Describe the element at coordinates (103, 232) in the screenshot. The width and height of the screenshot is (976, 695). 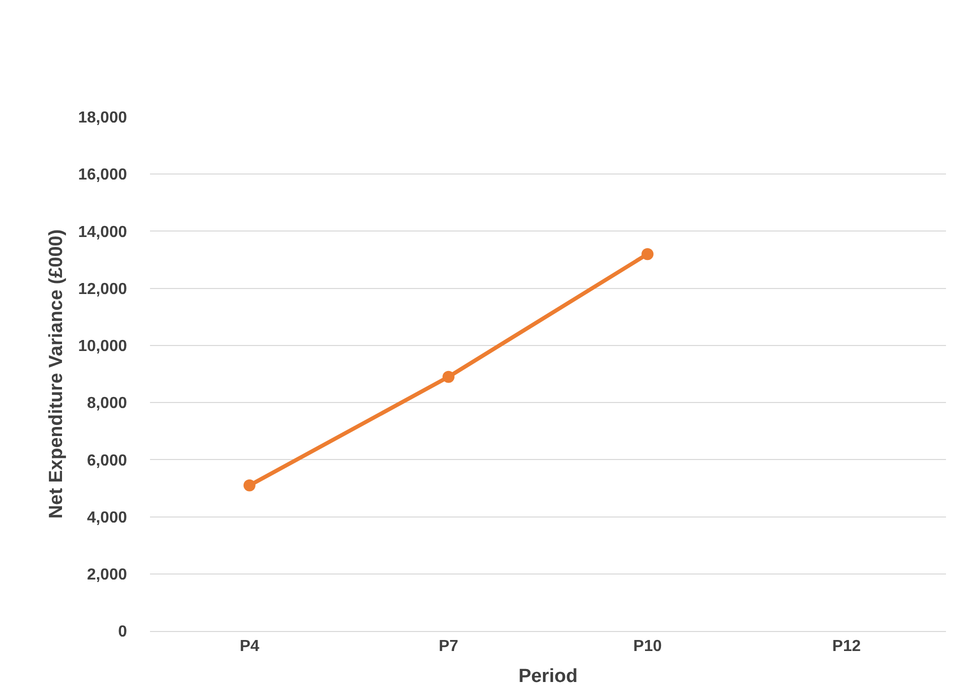
I see `y-tick-label: 14,000` at that location.